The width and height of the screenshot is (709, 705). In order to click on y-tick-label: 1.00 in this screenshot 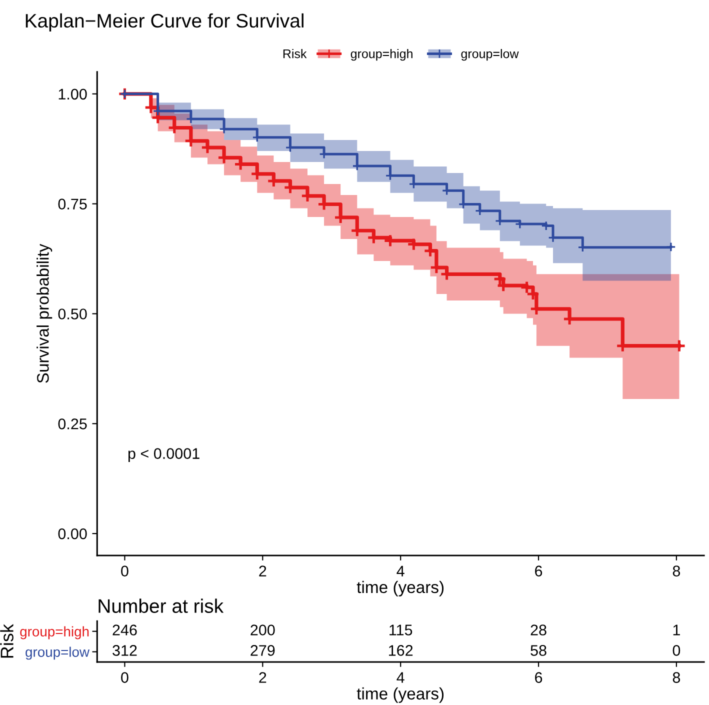, I will do `click(72, 94)`.